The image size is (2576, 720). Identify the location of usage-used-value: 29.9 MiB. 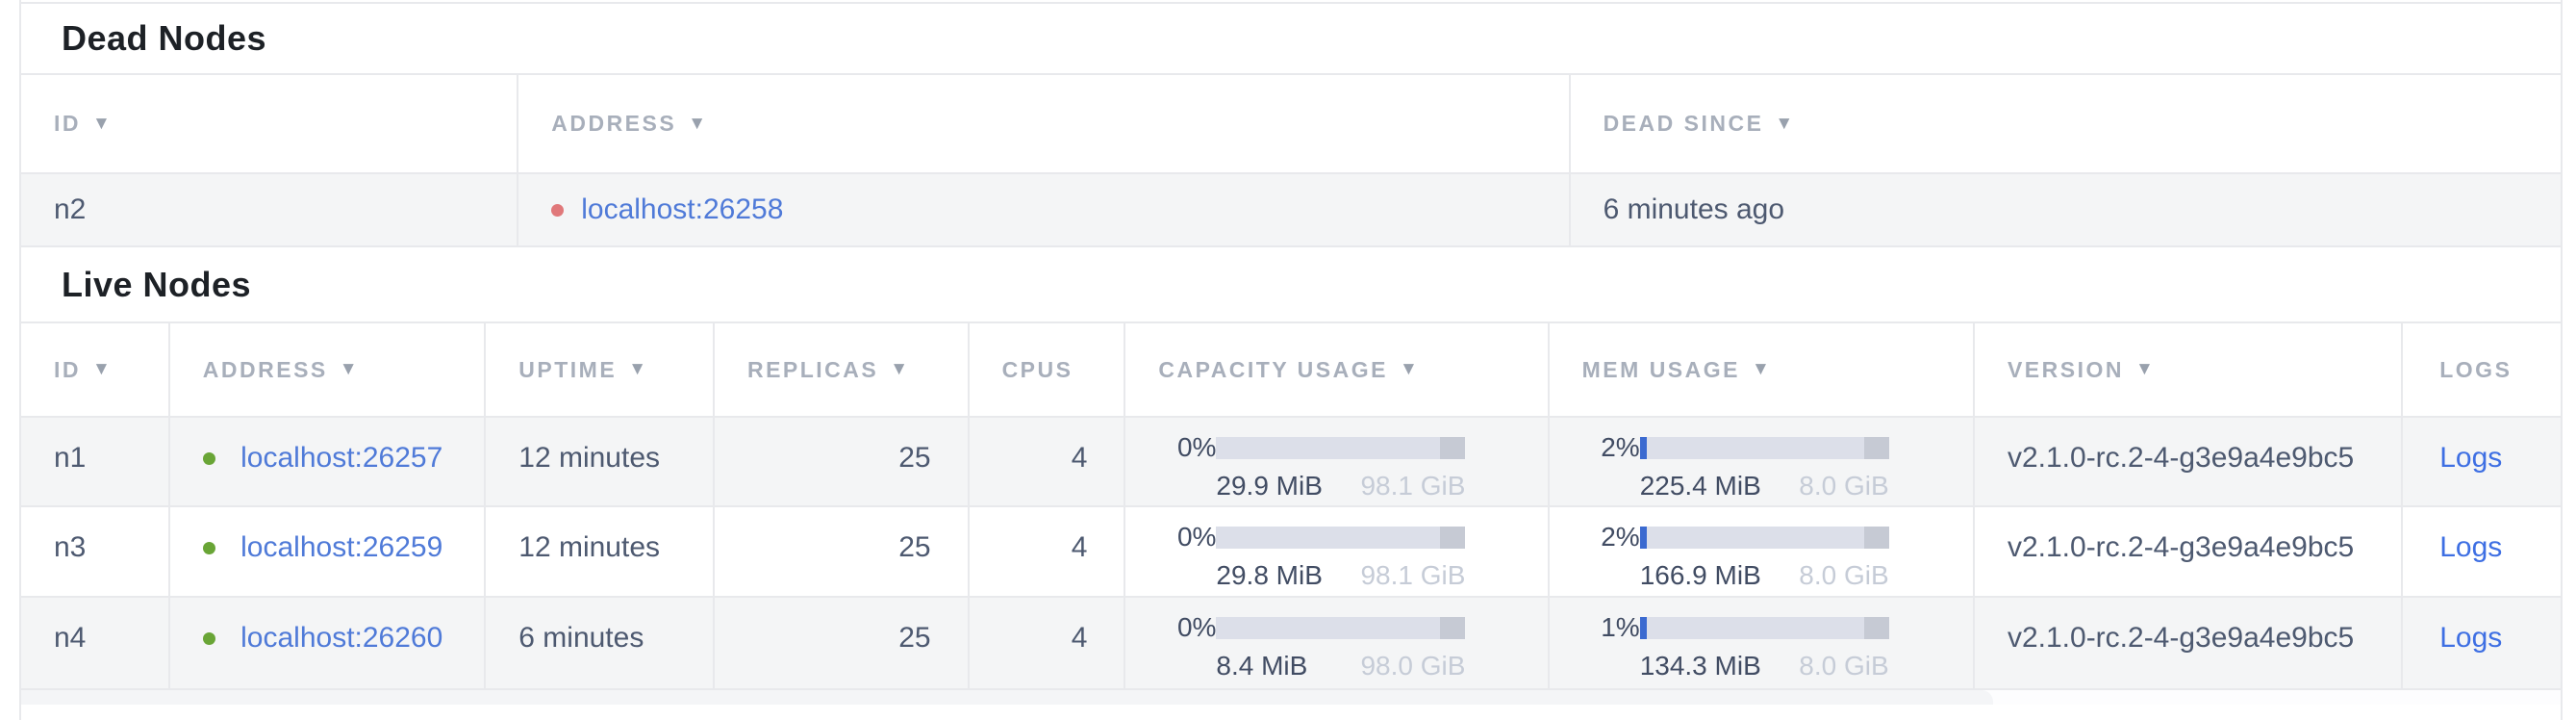
(1269, 486).